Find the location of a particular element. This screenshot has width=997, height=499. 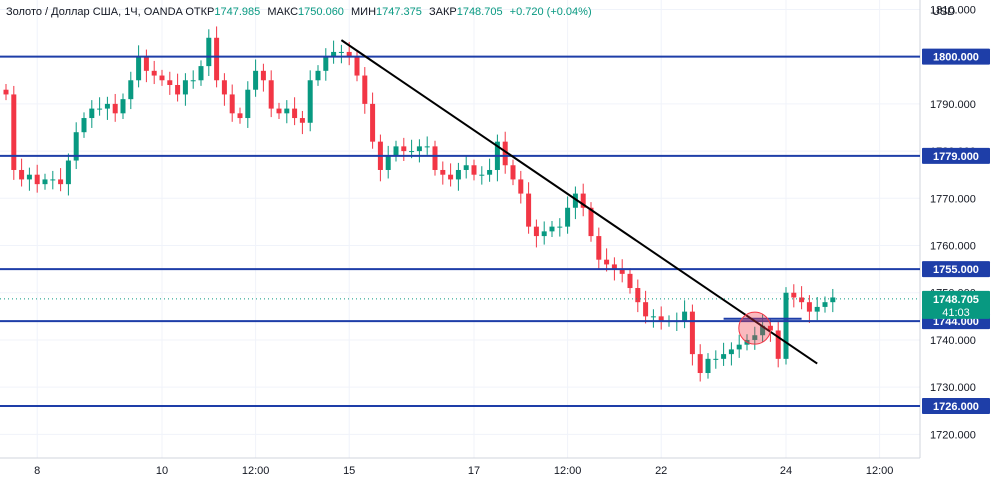

x-tick-label: 17 is located at coordinates (474, 471).